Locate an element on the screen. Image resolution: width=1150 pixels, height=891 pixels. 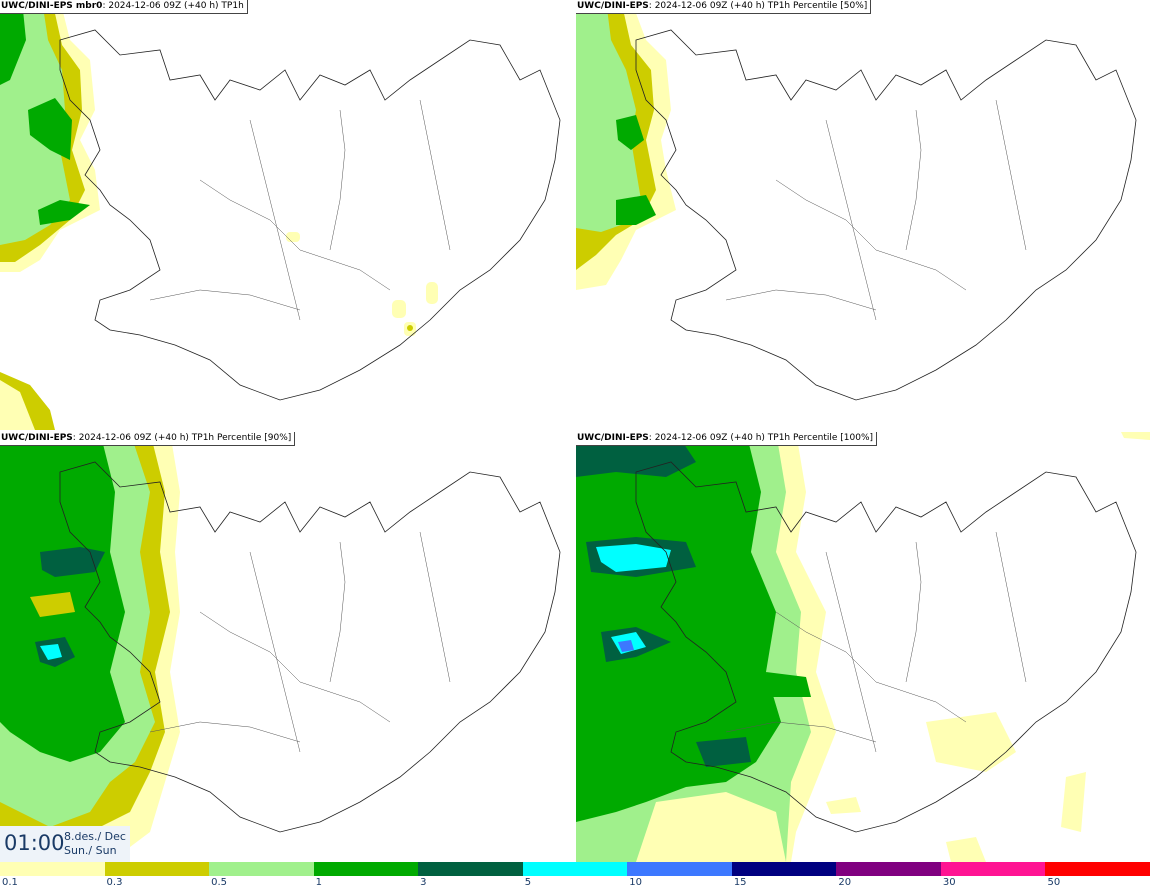
colorbar-labels: 0.1 0.3 0.5 1 3 5 10 15 20 30 50 is located at coordinates (575, 884).